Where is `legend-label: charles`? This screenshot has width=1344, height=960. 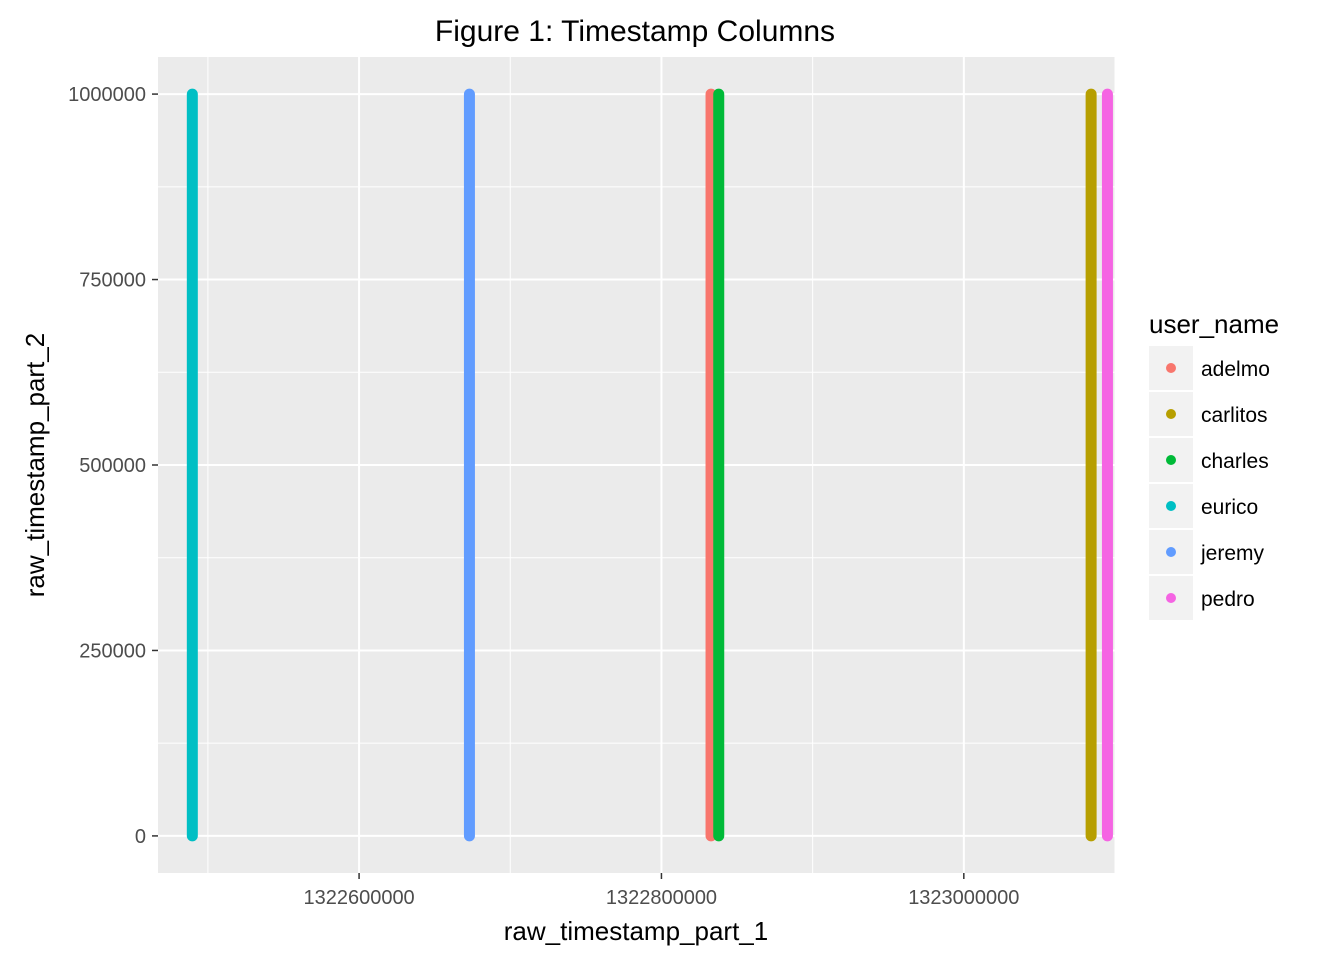
legend-label: charles is located at coordinates (1235, 461).